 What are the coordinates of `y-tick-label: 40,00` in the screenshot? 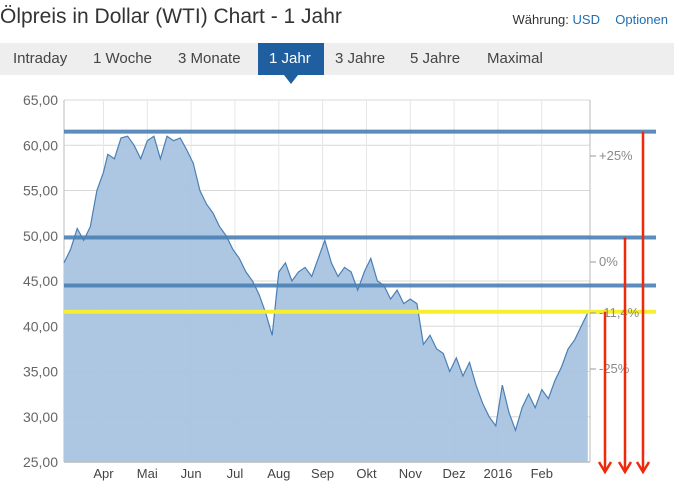 It's located at (40, 326).